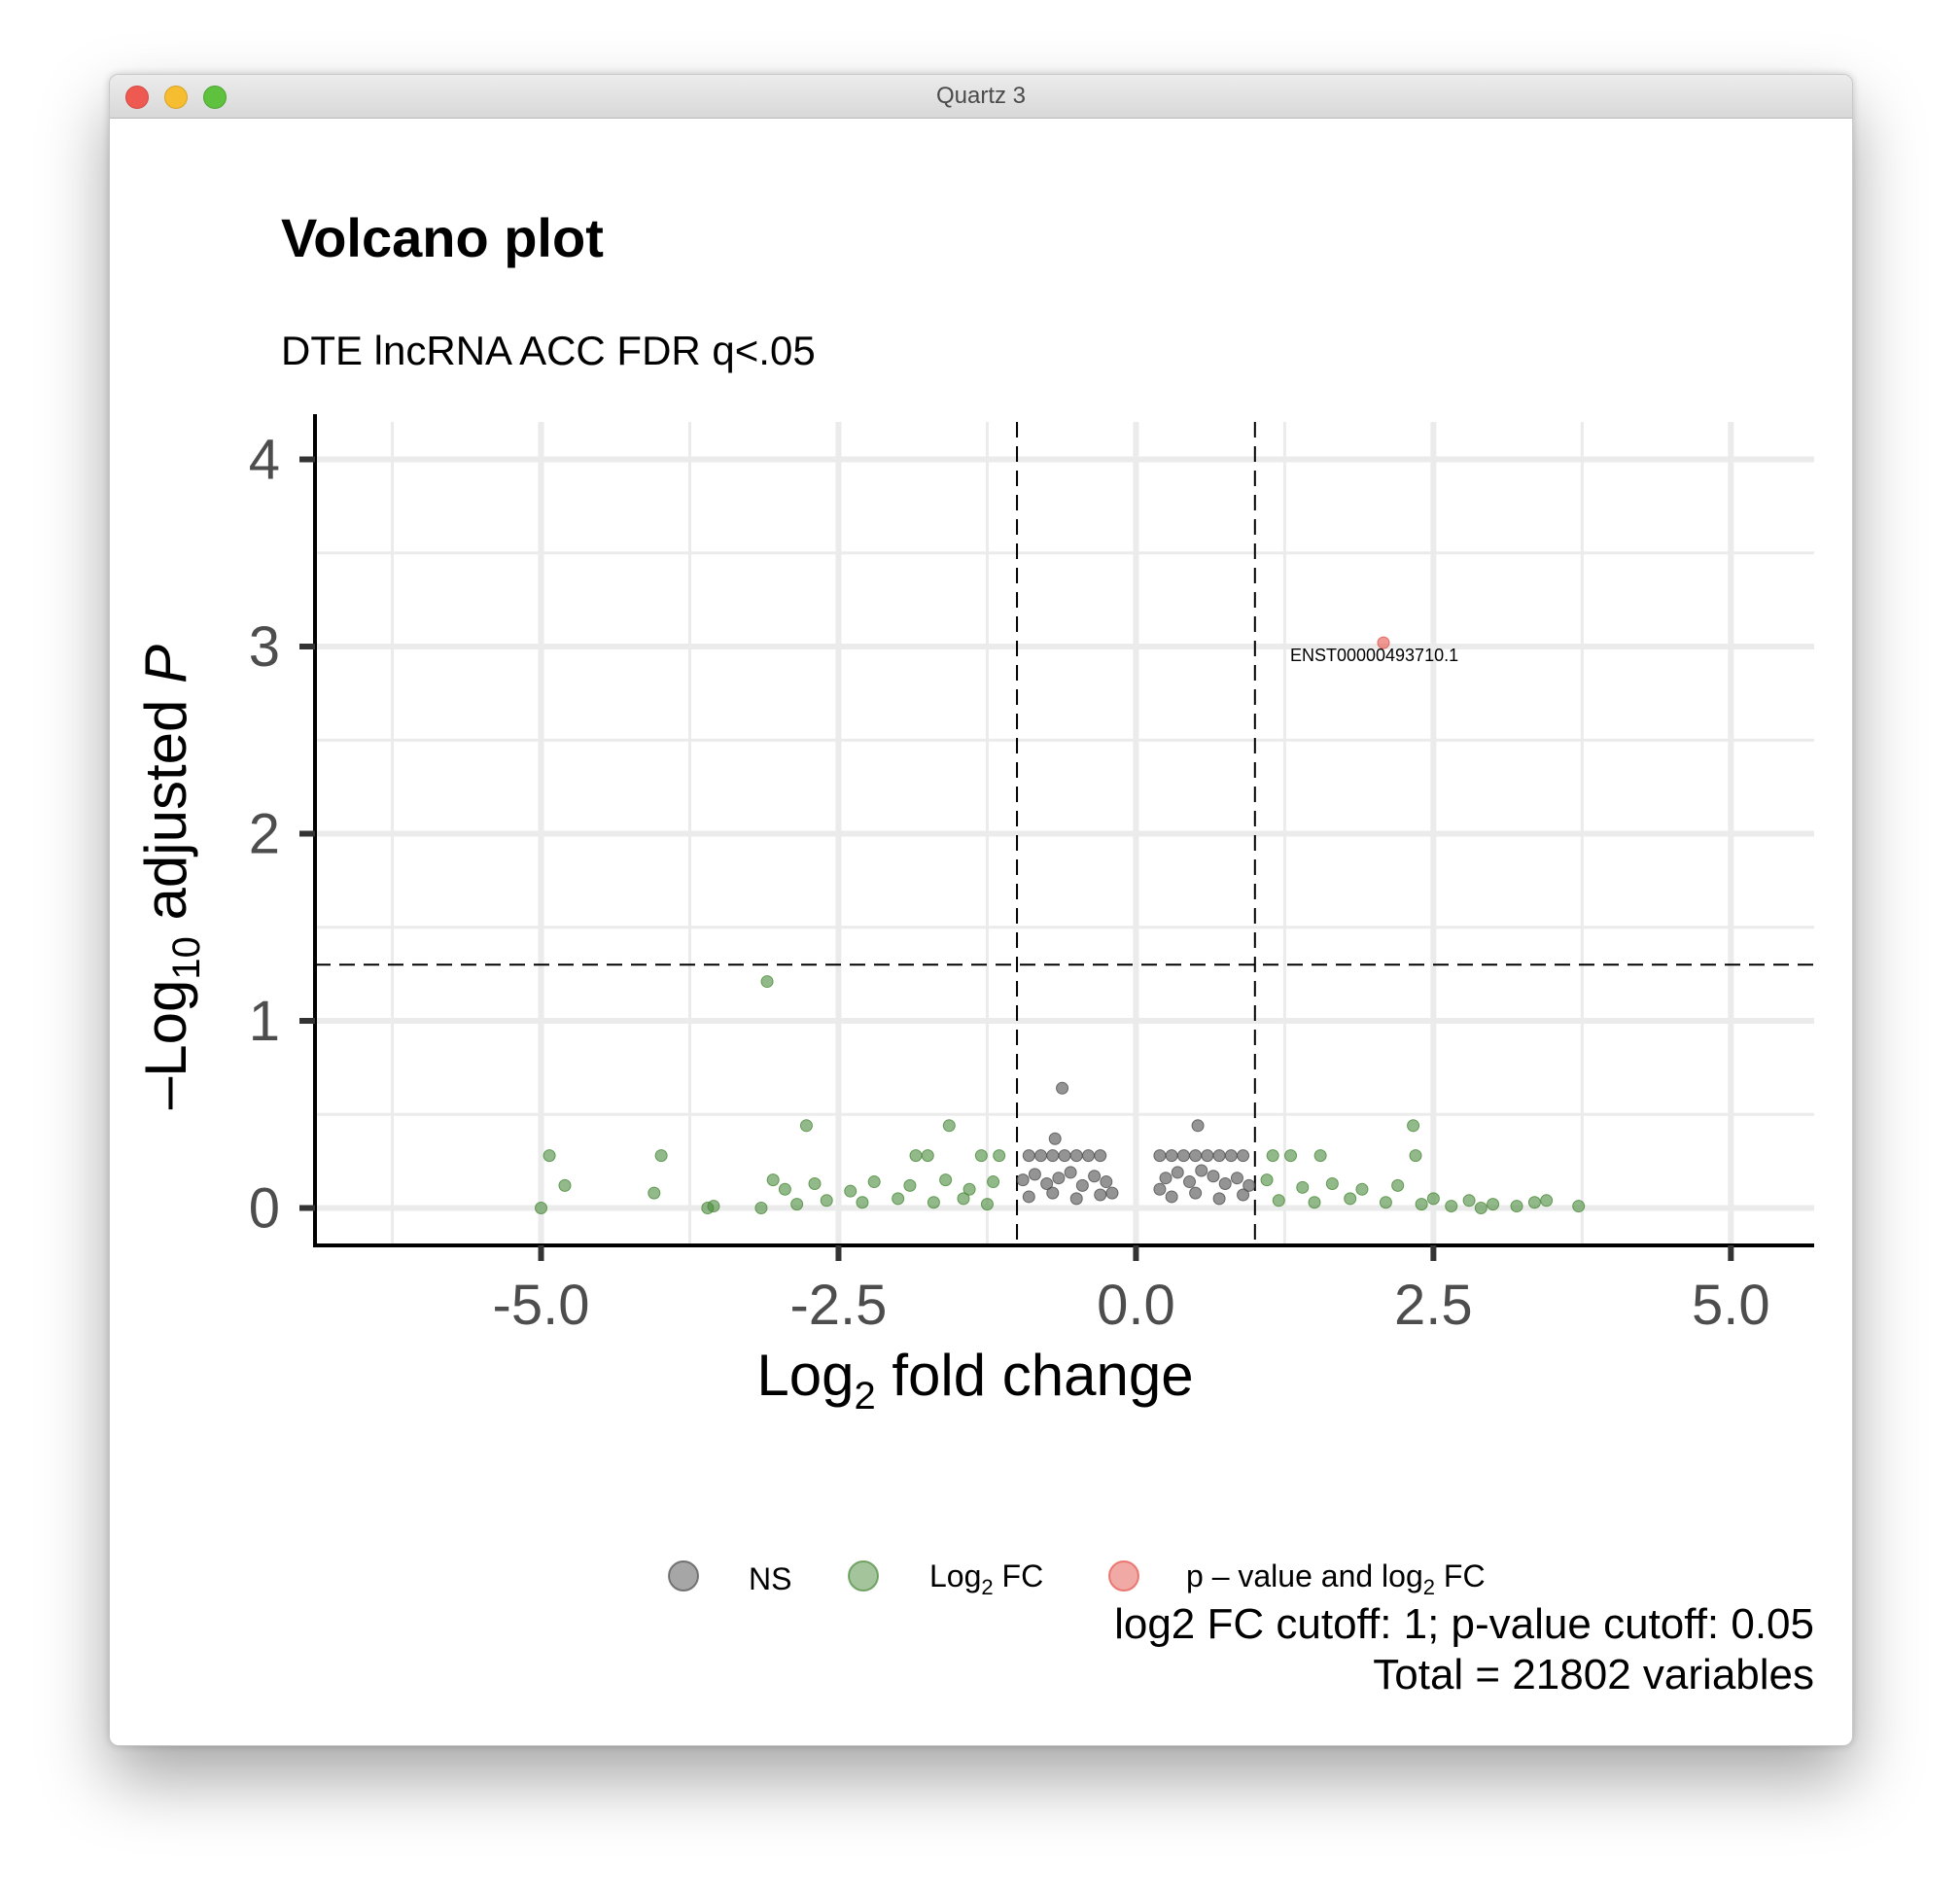 Image resolution: width=1960 pixels, height=1890 pixels. I want to click on y-tick-label-1: 1, so click(264, 1021).